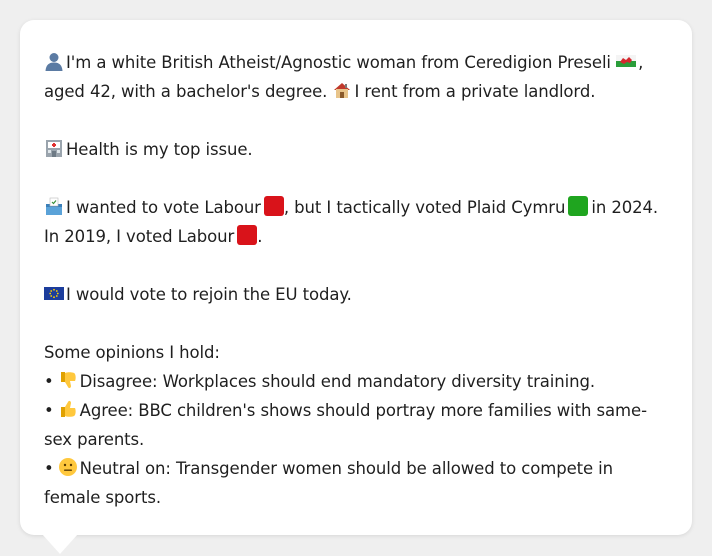 The image size is (712, 556). Describe the element at coordinates (625, 207) in the screenshot. I see `vote-year-text: in 2024.` at that location.